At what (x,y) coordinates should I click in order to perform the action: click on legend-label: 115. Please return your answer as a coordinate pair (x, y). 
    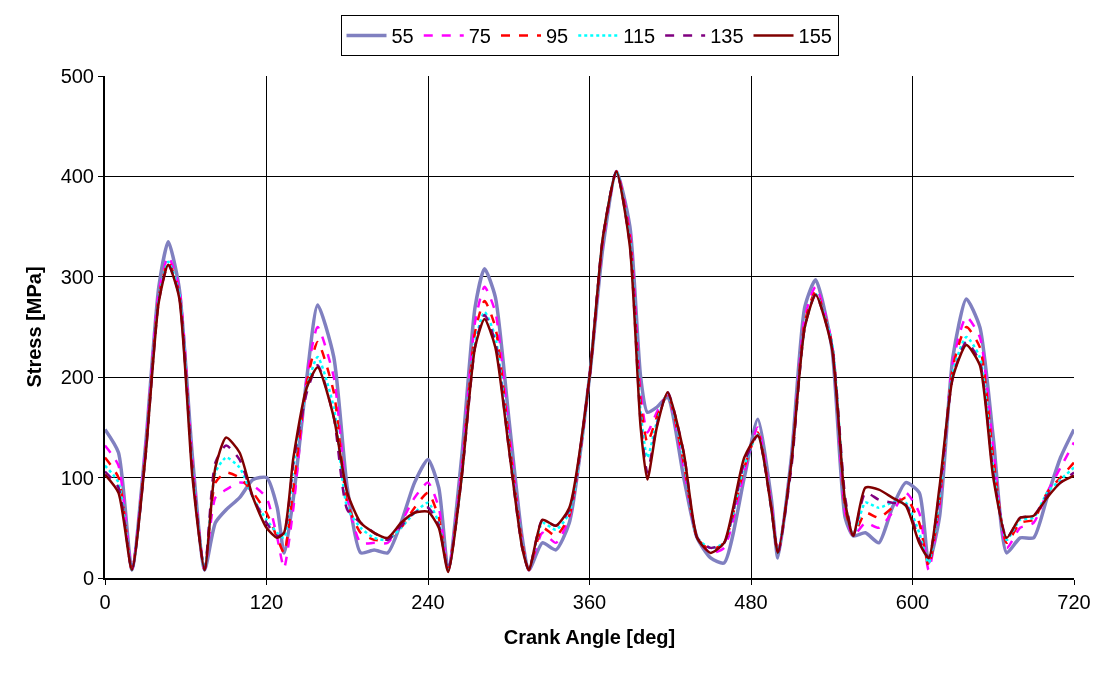
    Looking at the image, I should click on (639, 36).